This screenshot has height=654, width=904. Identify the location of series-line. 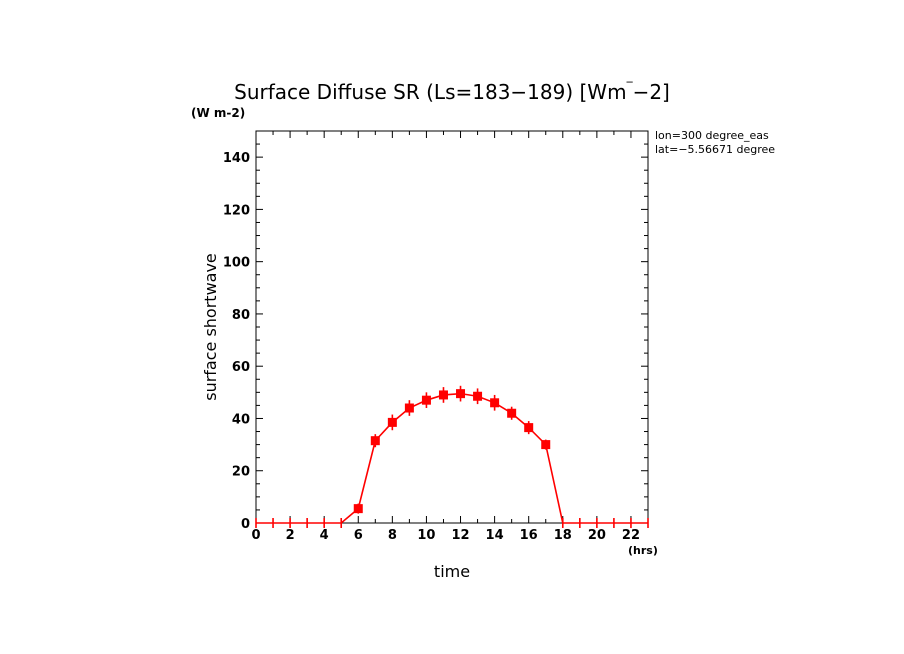
(452, 458).